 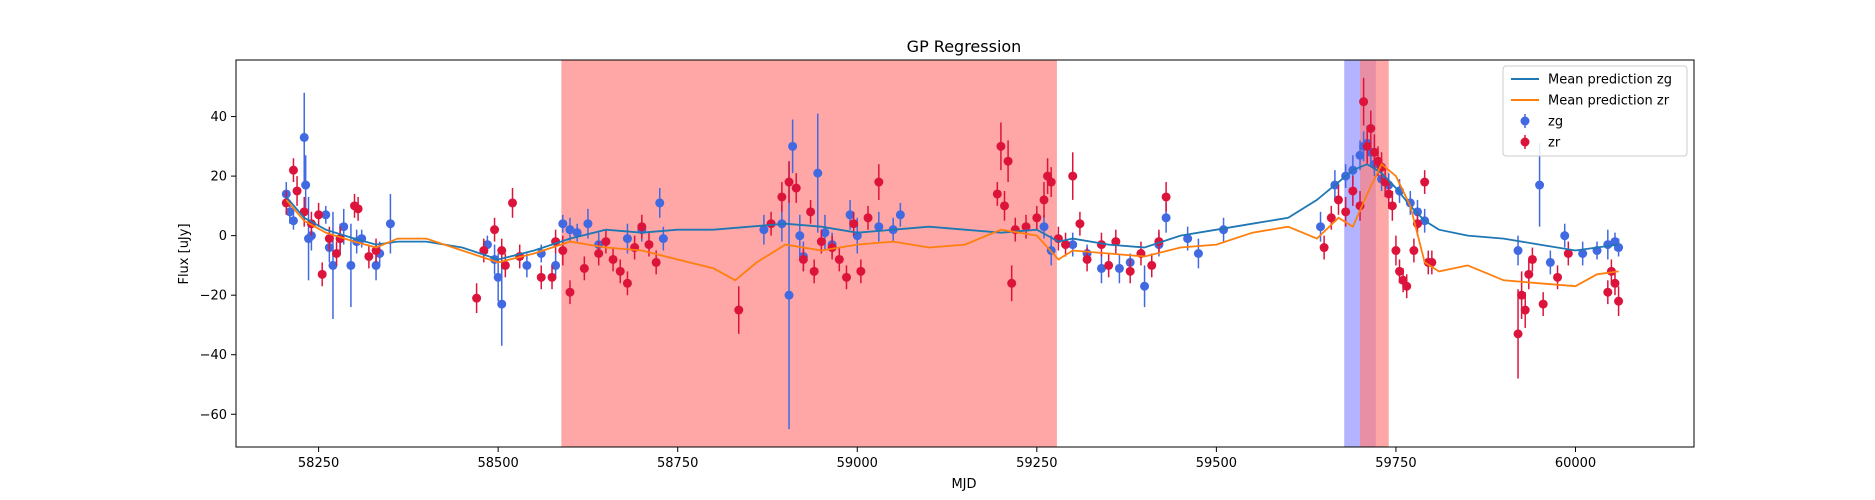 I want to click on y-tick-label-0: −60, so click(x=213, y=415).